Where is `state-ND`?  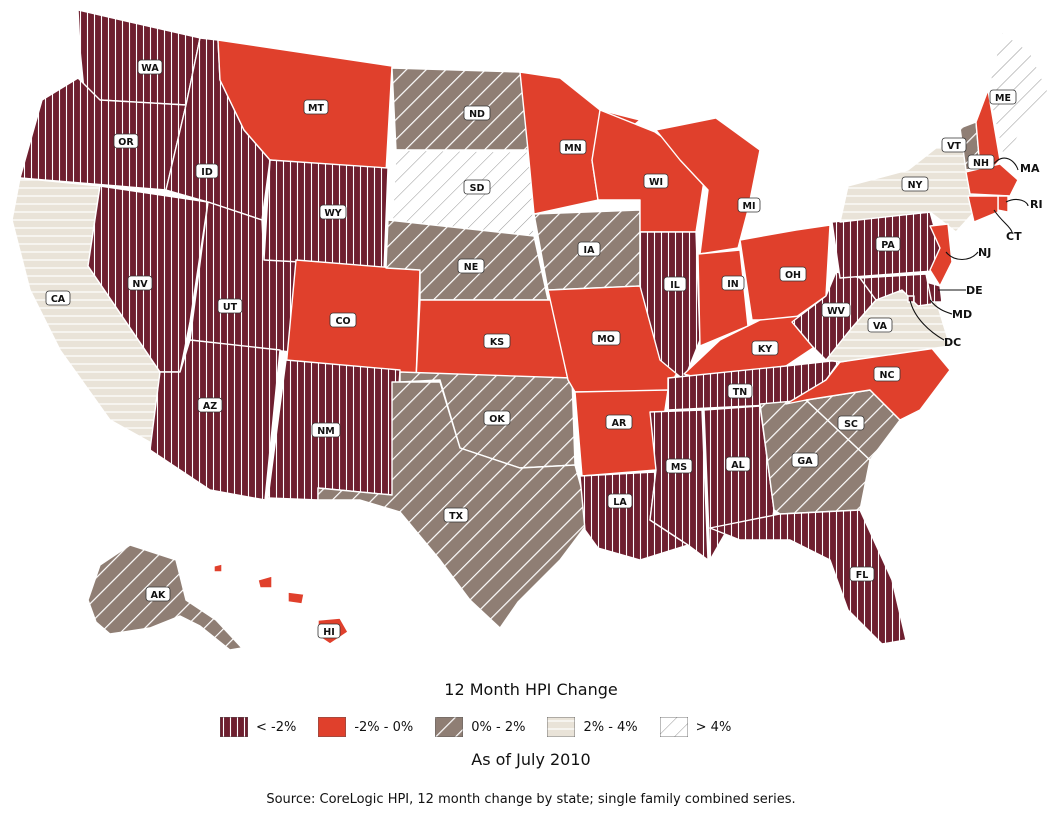 state-ND is located at coordinates (461, 109).